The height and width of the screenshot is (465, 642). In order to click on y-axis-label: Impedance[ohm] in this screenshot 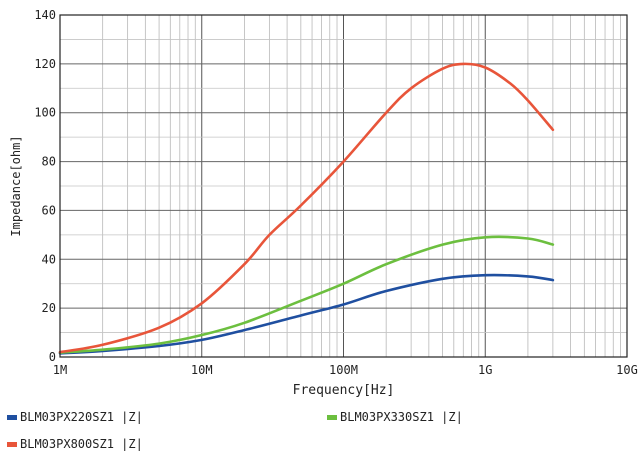, I will do `click(16, 185)`.